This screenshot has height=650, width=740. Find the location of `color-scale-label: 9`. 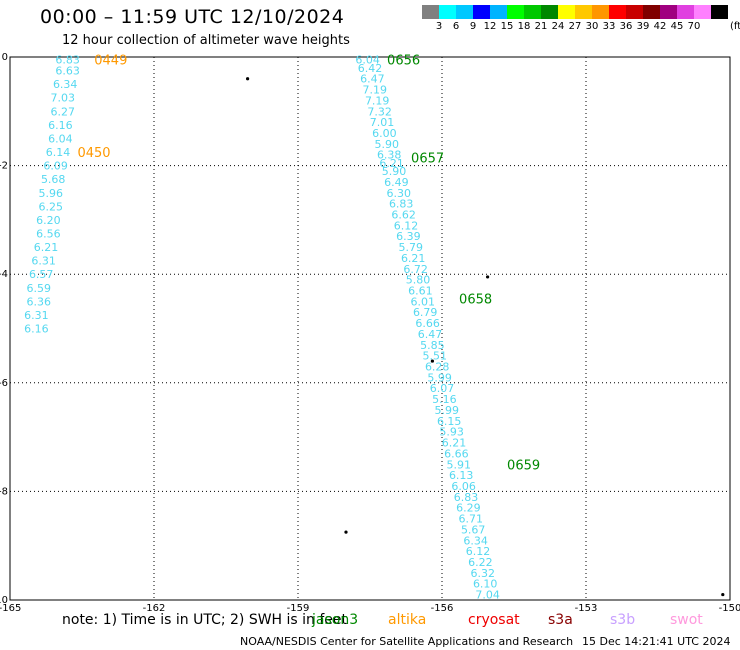

color-scale-label: 9 is located at coordinates (473, 26).